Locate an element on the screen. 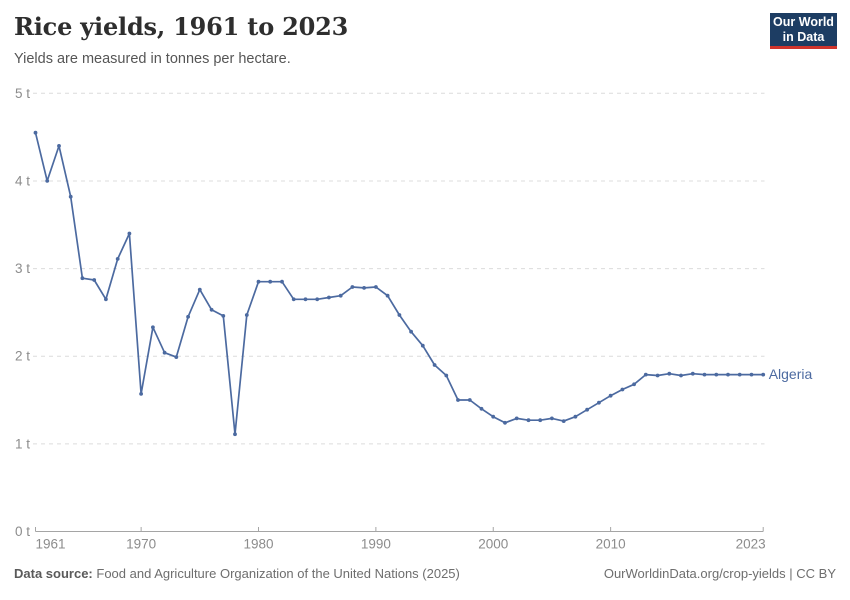  x-tick-label: 1980 is located at coordinates (258, 544).